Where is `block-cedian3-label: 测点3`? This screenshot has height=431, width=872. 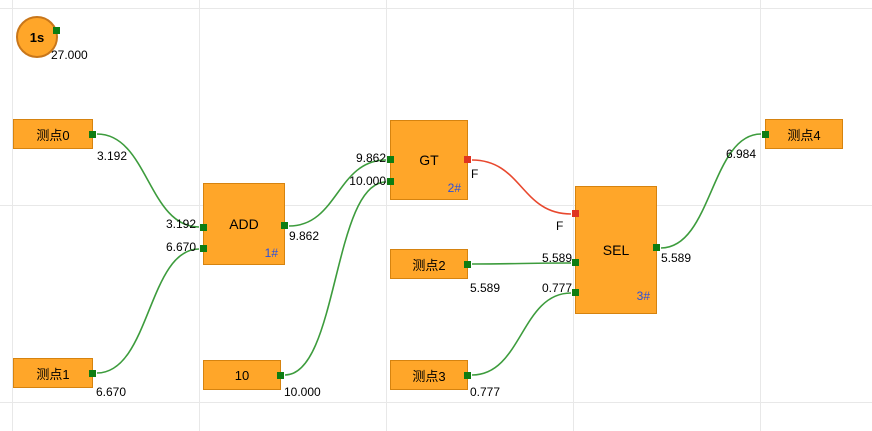
block-cedian3-label: 测点3 is located at coordinates (429, 376).